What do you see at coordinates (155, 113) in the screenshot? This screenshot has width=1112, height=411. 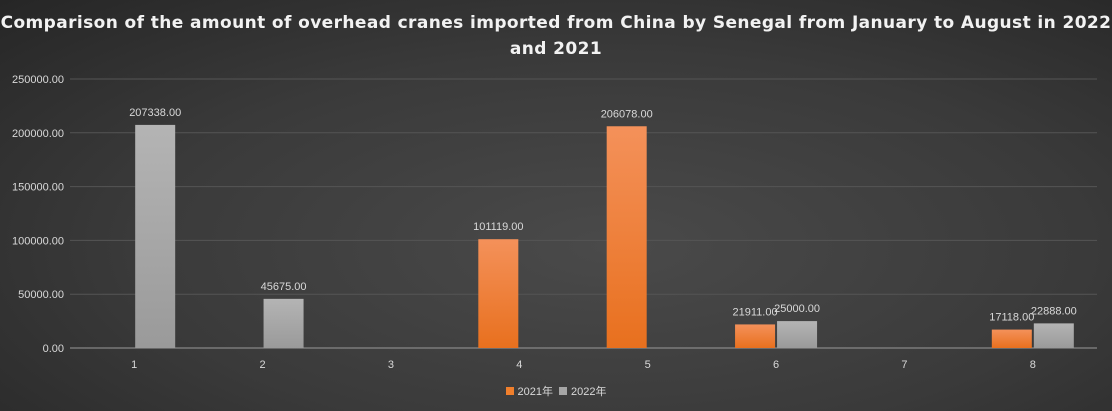 I see `data-label: 207338.00` at bounding box center [155, 113].